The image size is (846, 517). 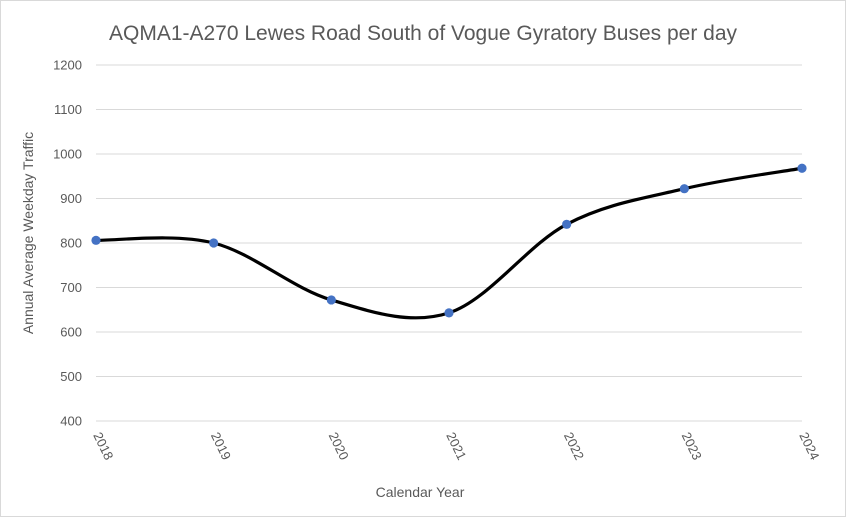 I want to click on y-tick-label-800: 800, so click(x=71, y=243).